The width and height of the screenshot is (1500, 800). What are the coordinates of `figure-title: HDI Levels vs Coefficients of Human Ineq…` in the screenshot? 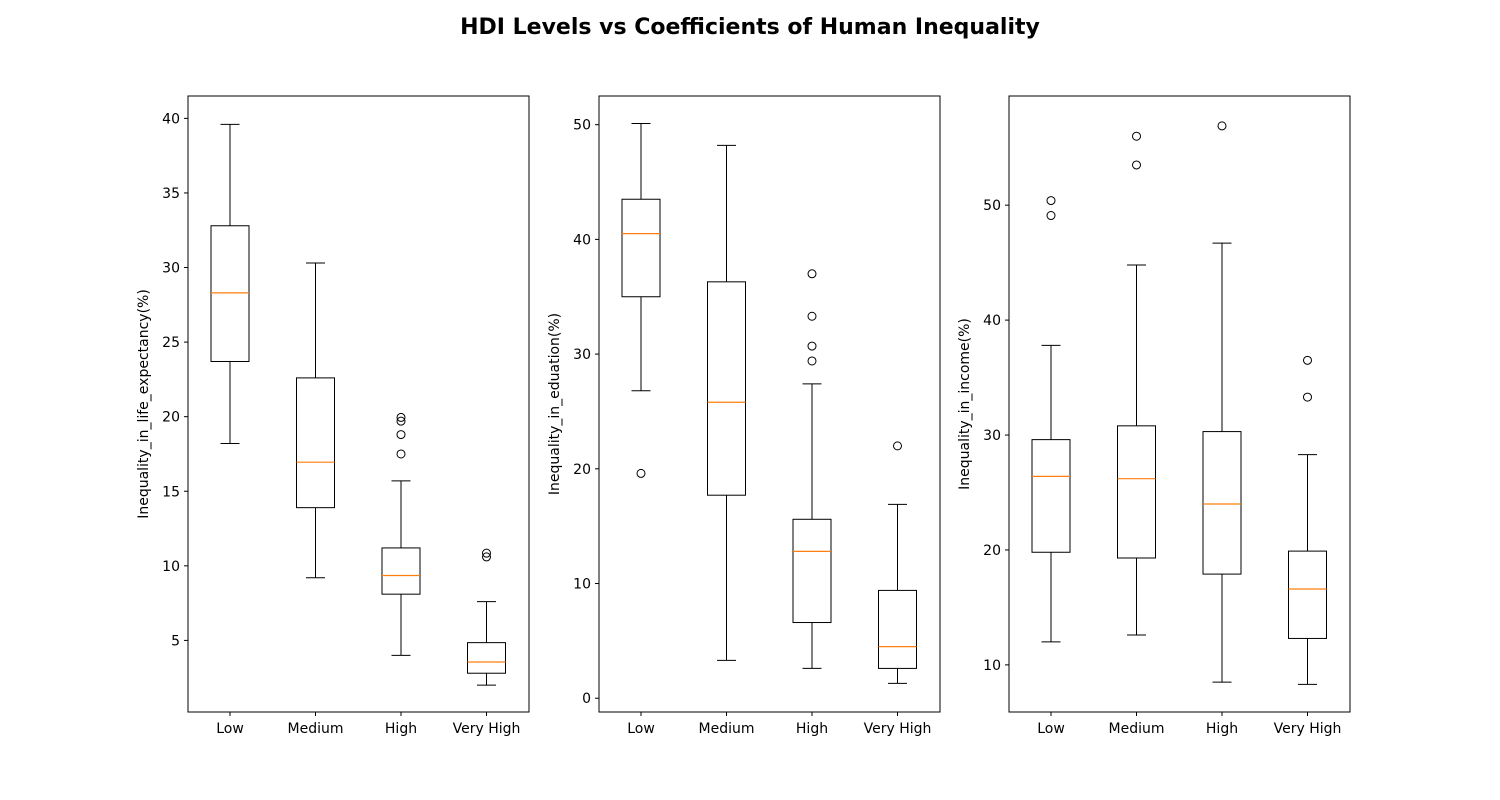 It's located at (750, 27).